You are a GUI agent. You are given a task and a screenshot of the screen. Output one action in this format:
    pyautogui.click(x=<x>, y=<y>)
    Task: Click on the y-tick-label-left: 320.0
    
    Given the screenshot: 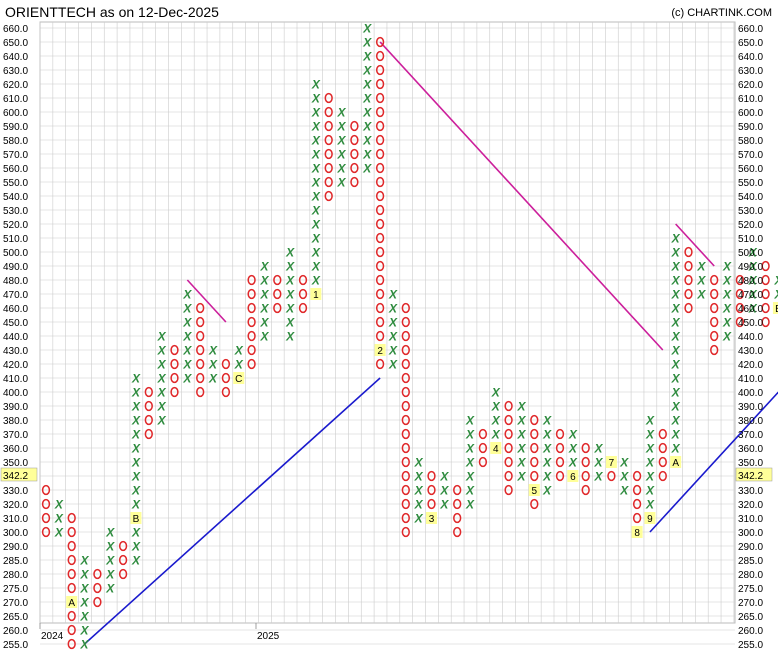 What is the action you would take?
    pyautogui.click(x=15, y=505)
    